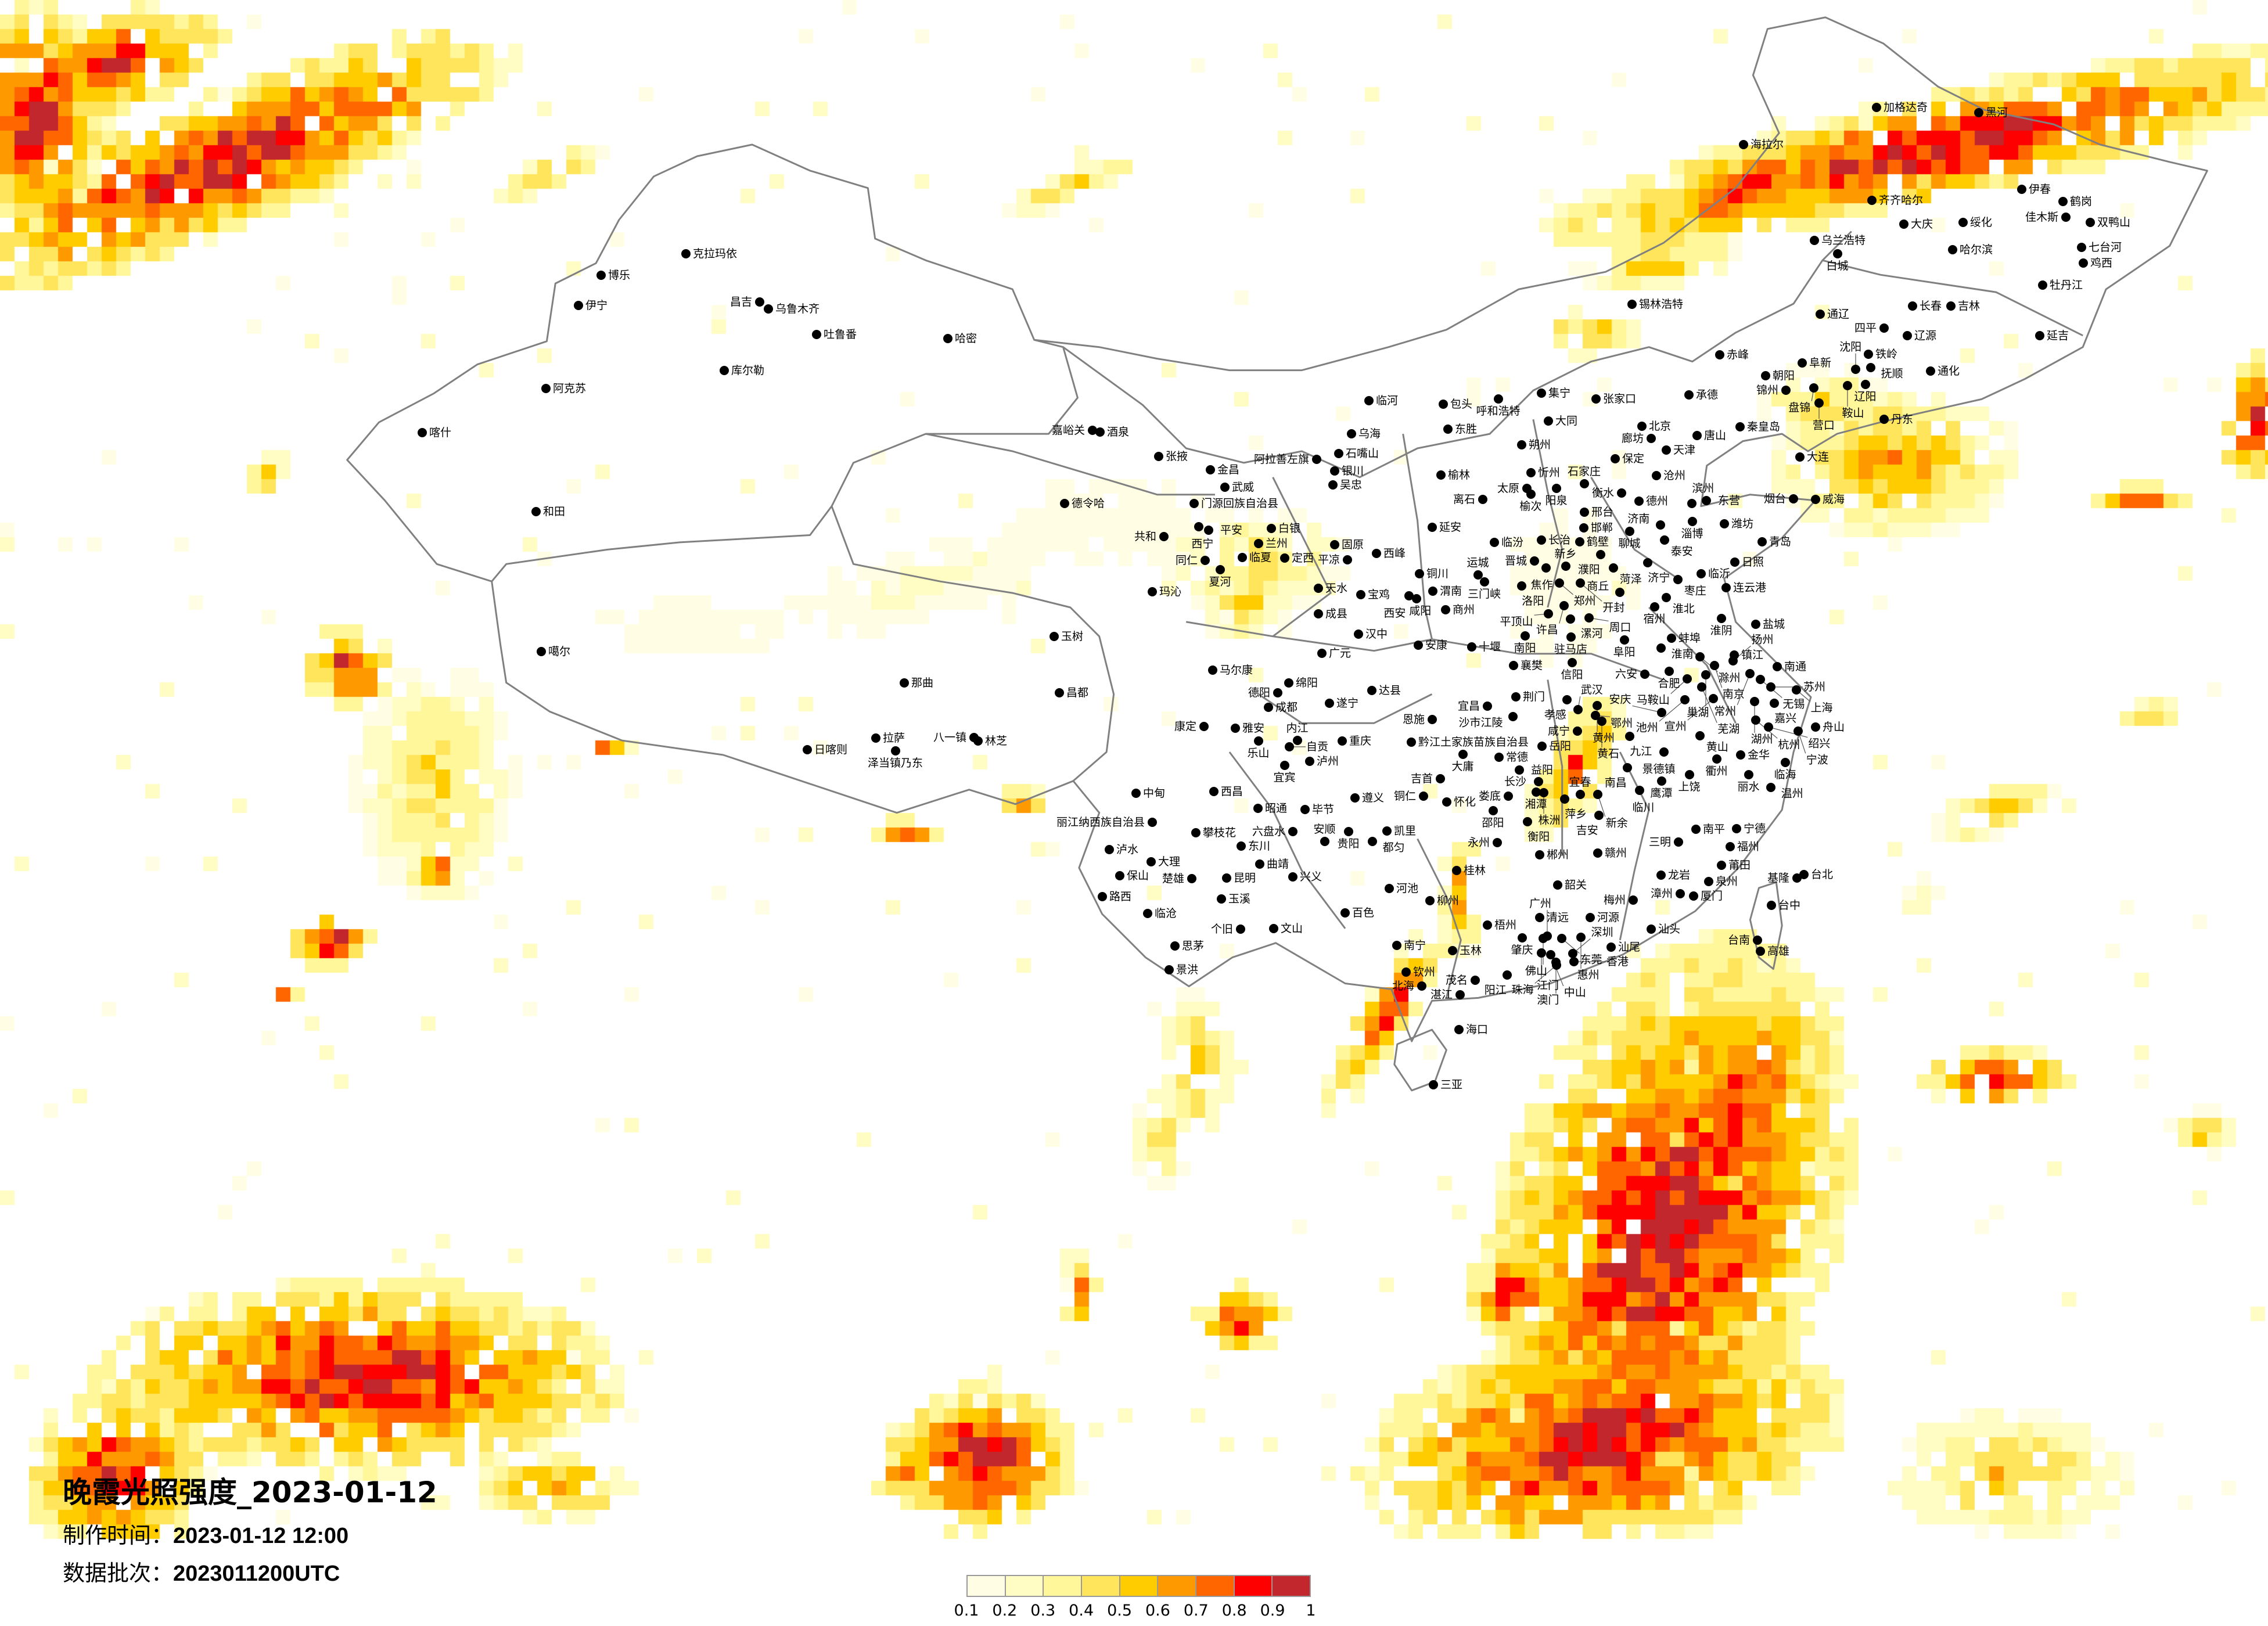  I want to click on city-marker: 喀什, so click(434, 433).